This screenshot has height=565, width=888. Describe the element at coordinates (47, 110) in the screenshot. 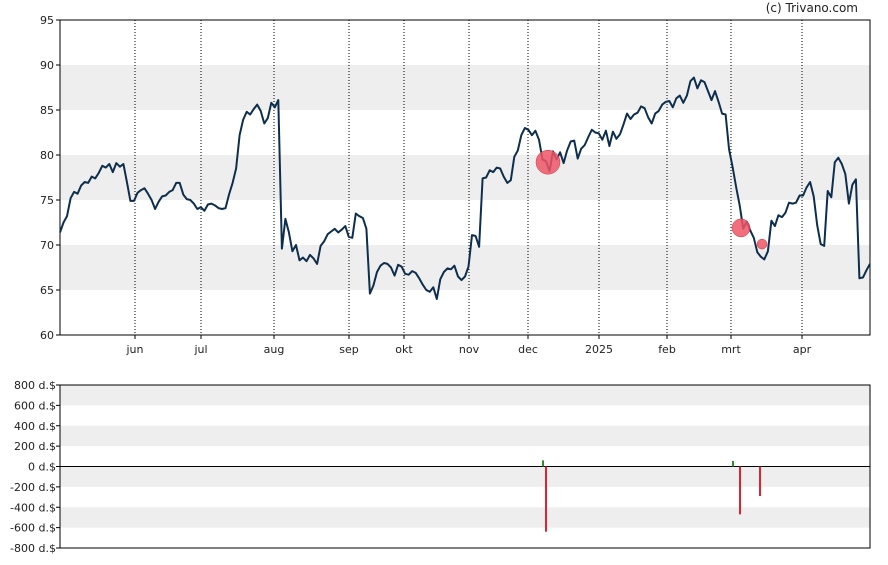

I see `y-tick-label: 85` at that location.